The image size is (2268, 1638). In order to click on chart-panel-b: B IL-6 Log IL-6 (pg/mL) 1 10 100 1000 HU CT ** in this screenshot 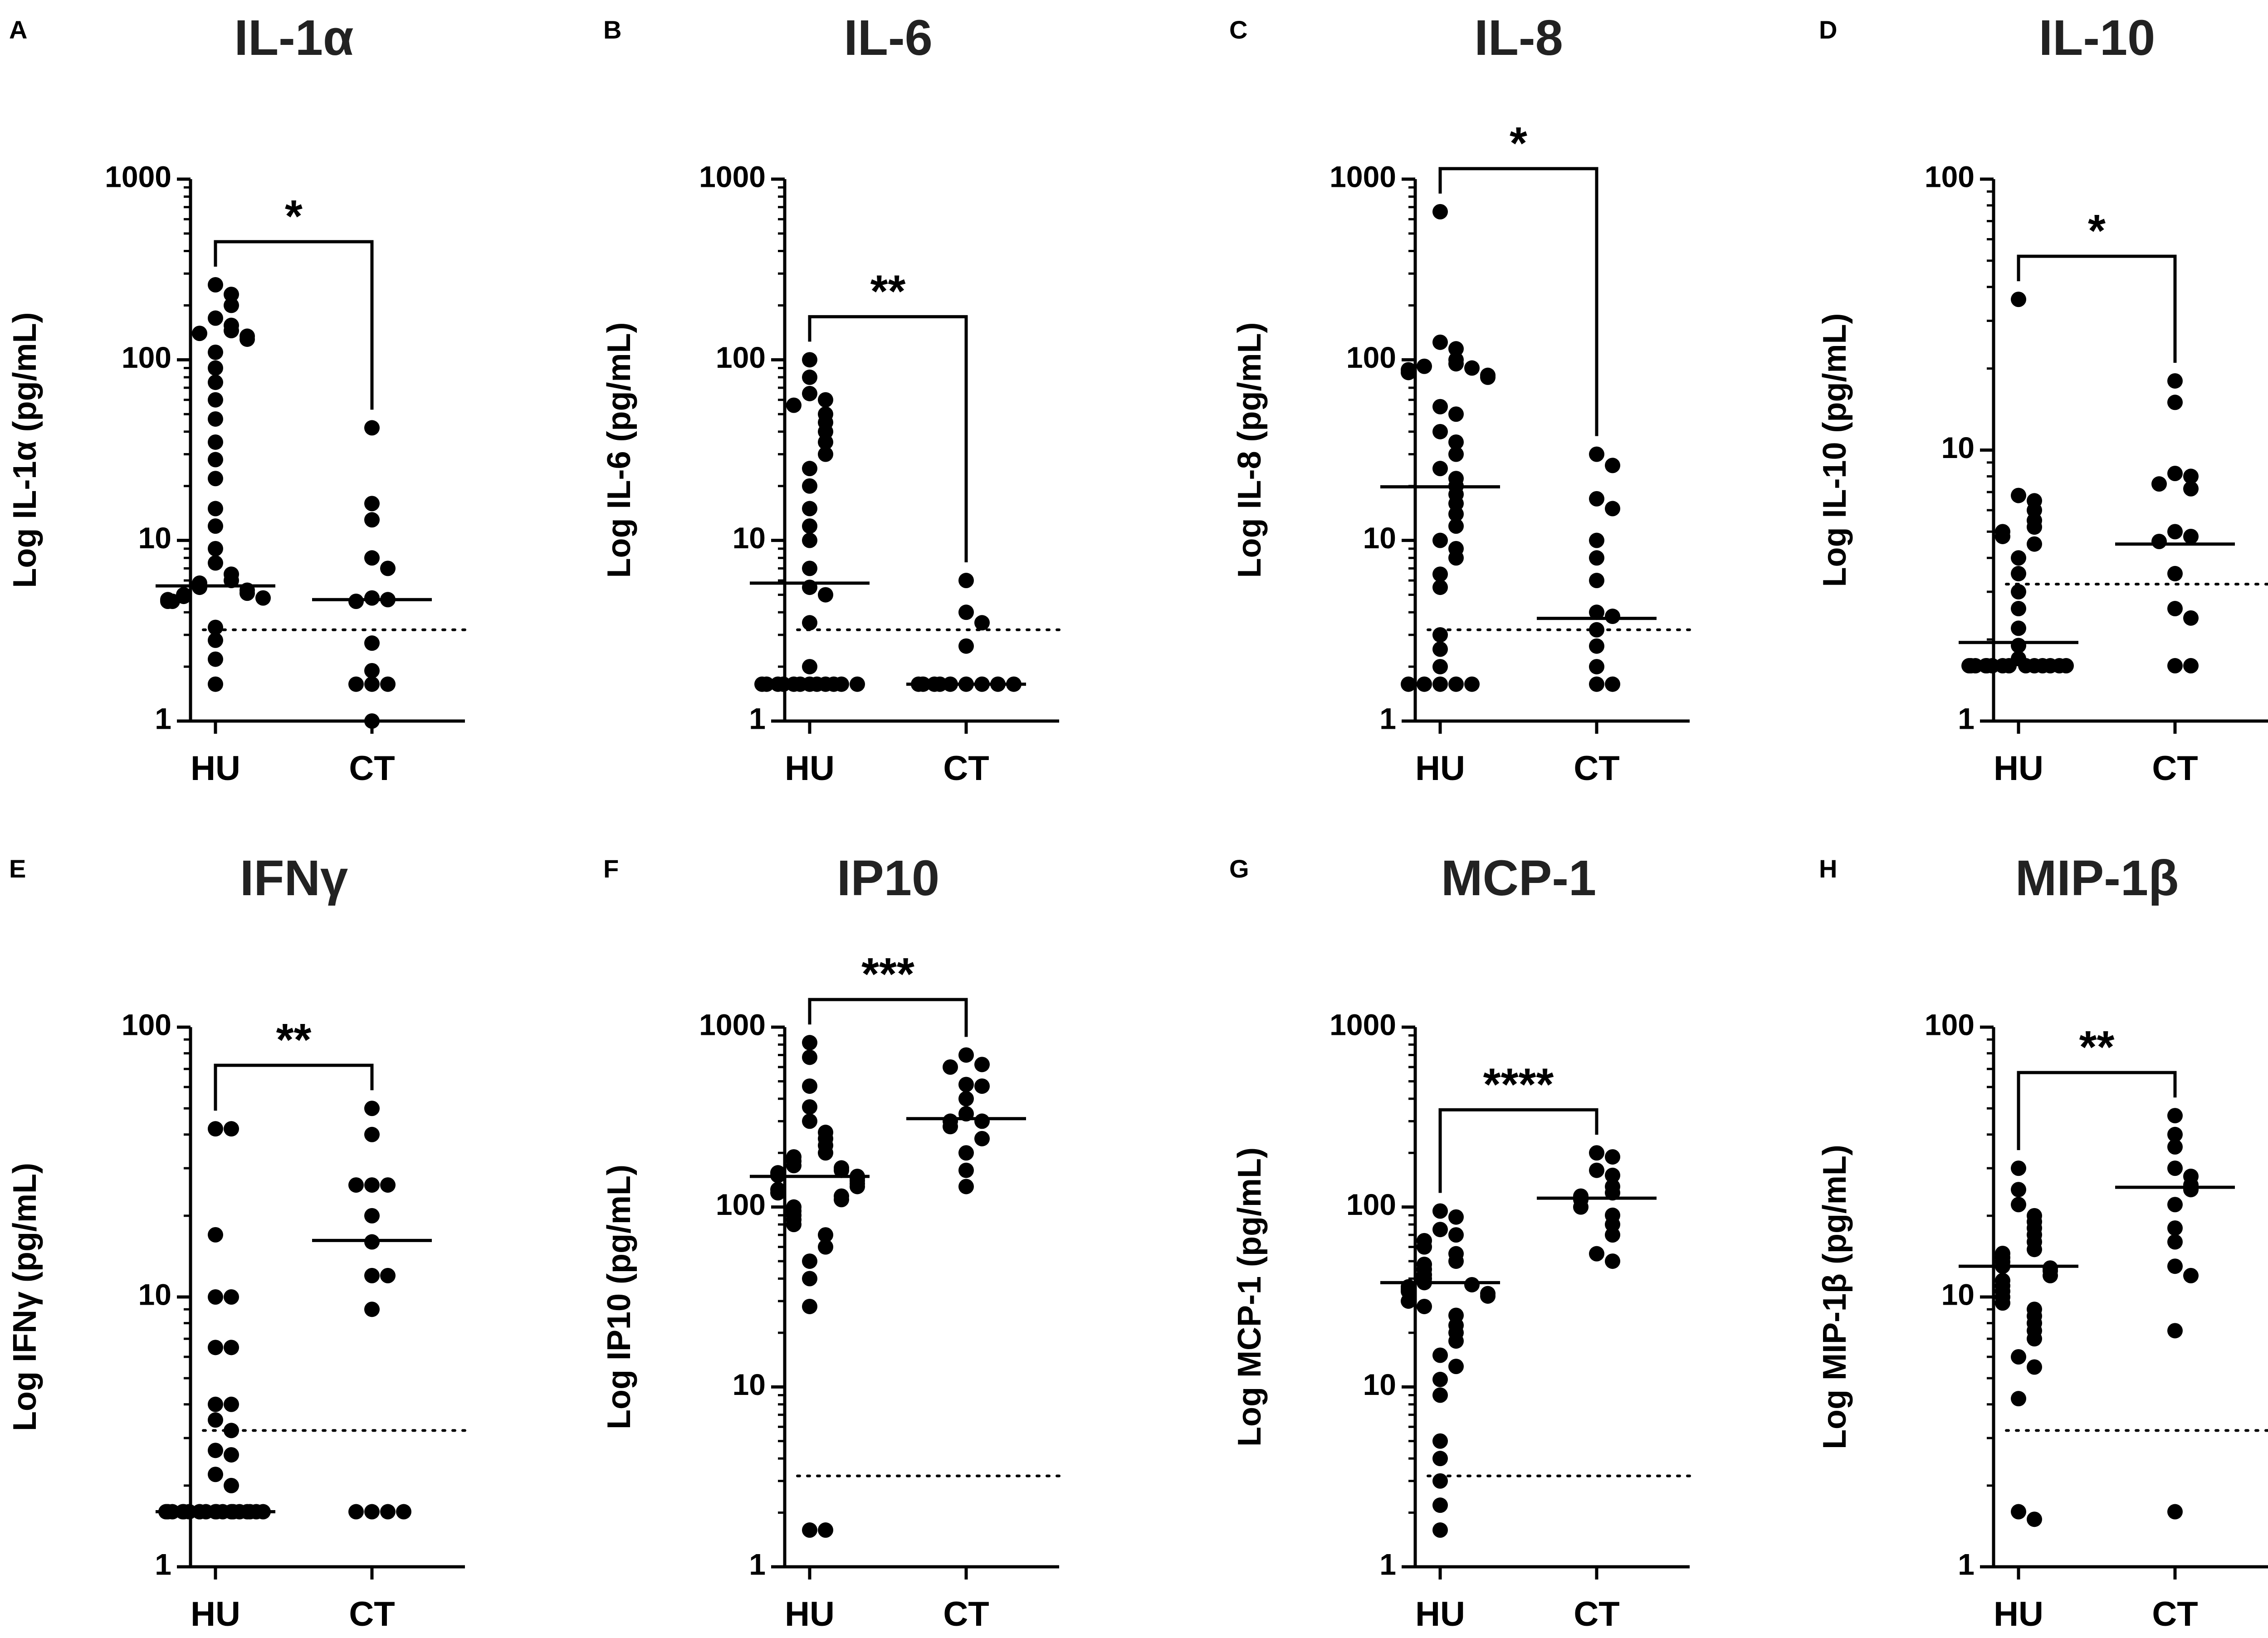, I will do `click(831, 399)`.